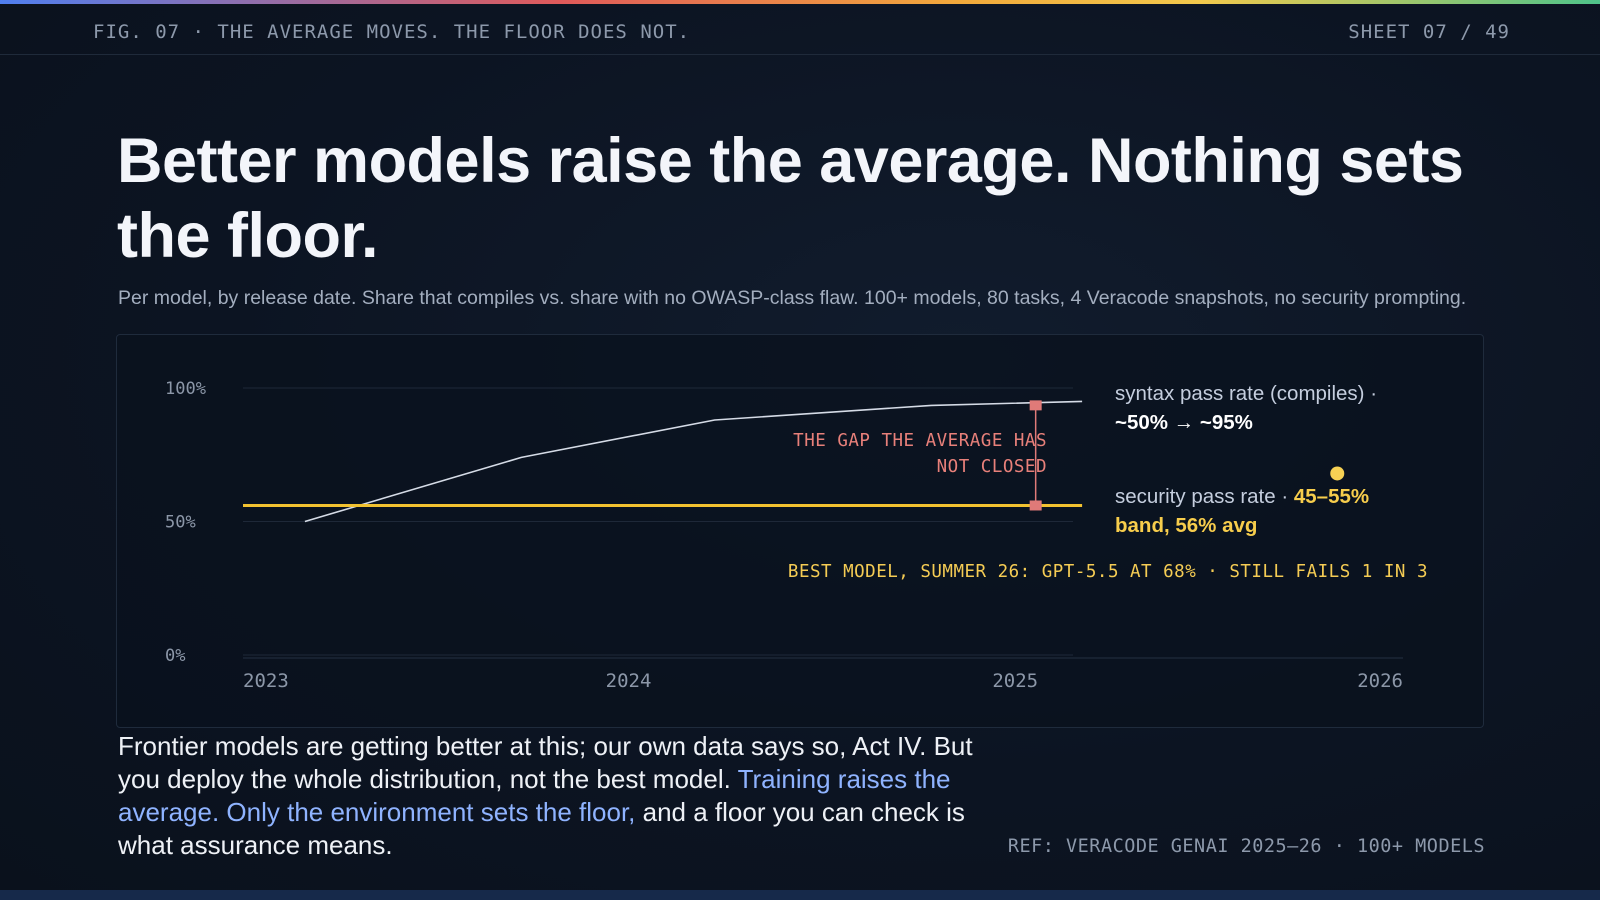 The image size is (1600, 900). Describe the element at coordinates (1035, 405) in the screenshot. I see `gap-marker-top` at that location.